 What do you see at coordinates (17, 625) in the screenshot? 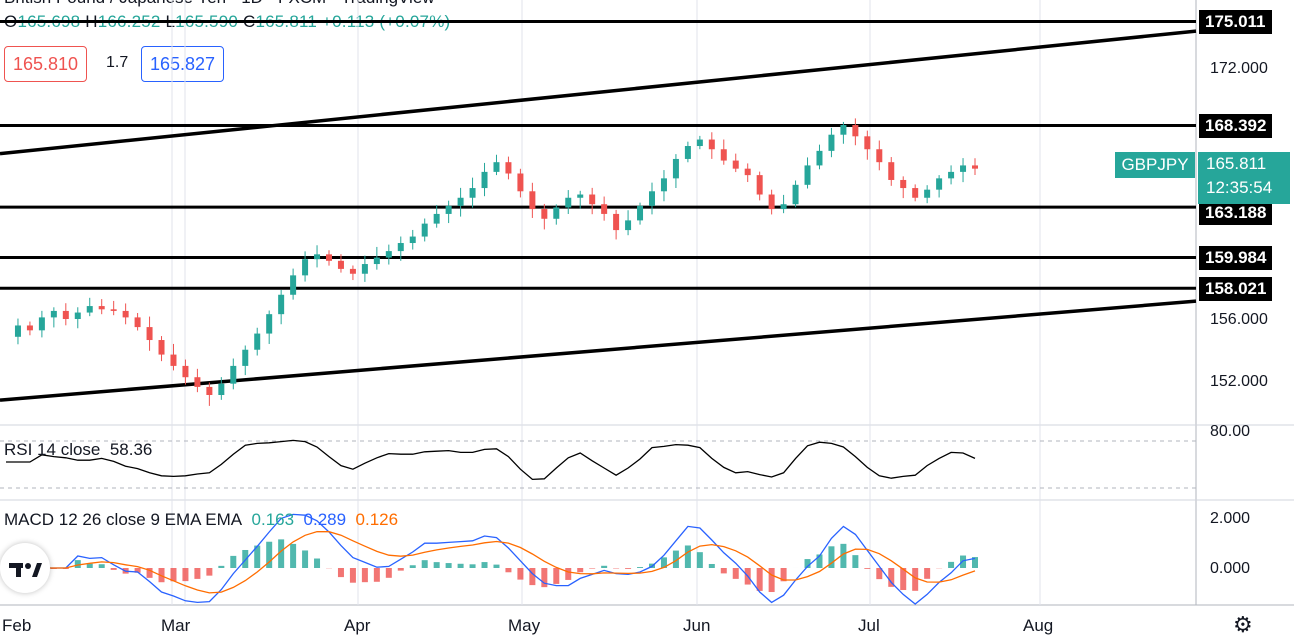
I see `time-tick: Feb` at bounding box center [17, 625].